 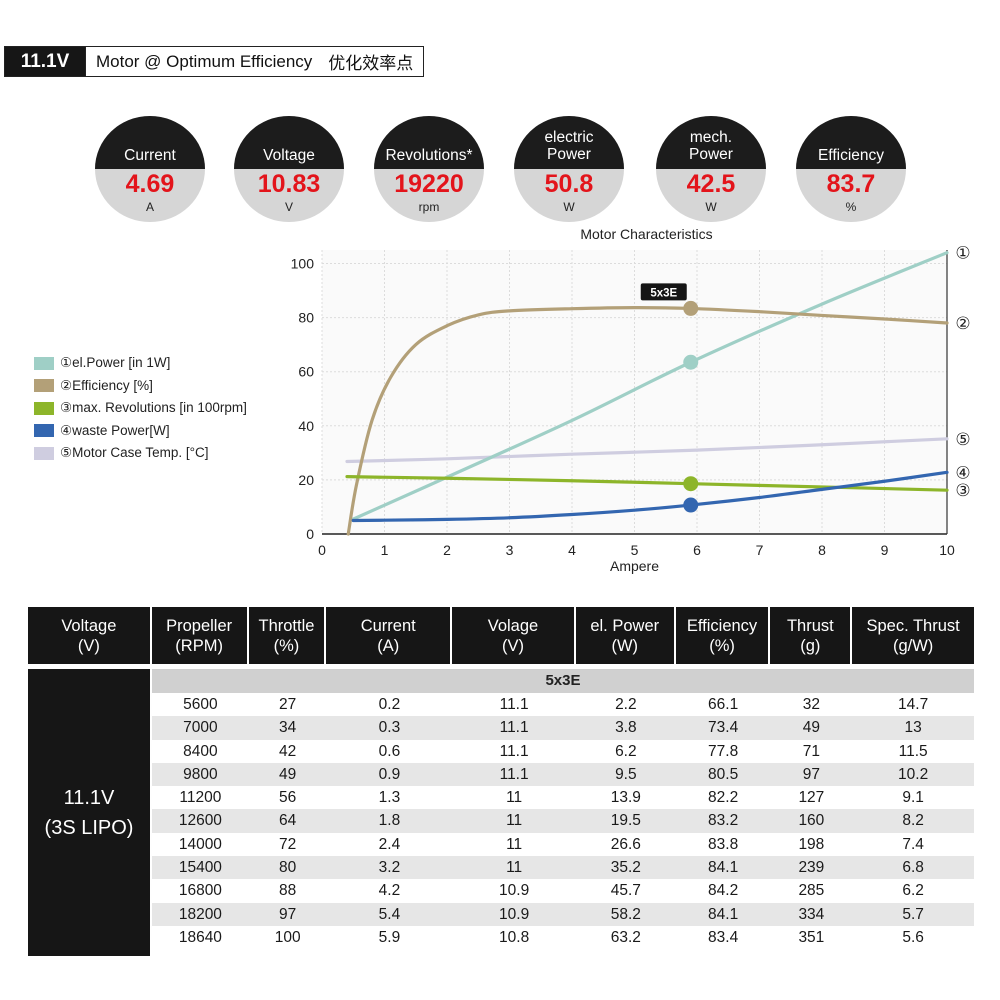 I want to click on column-header-text: (A), so click(x=388, y=645).